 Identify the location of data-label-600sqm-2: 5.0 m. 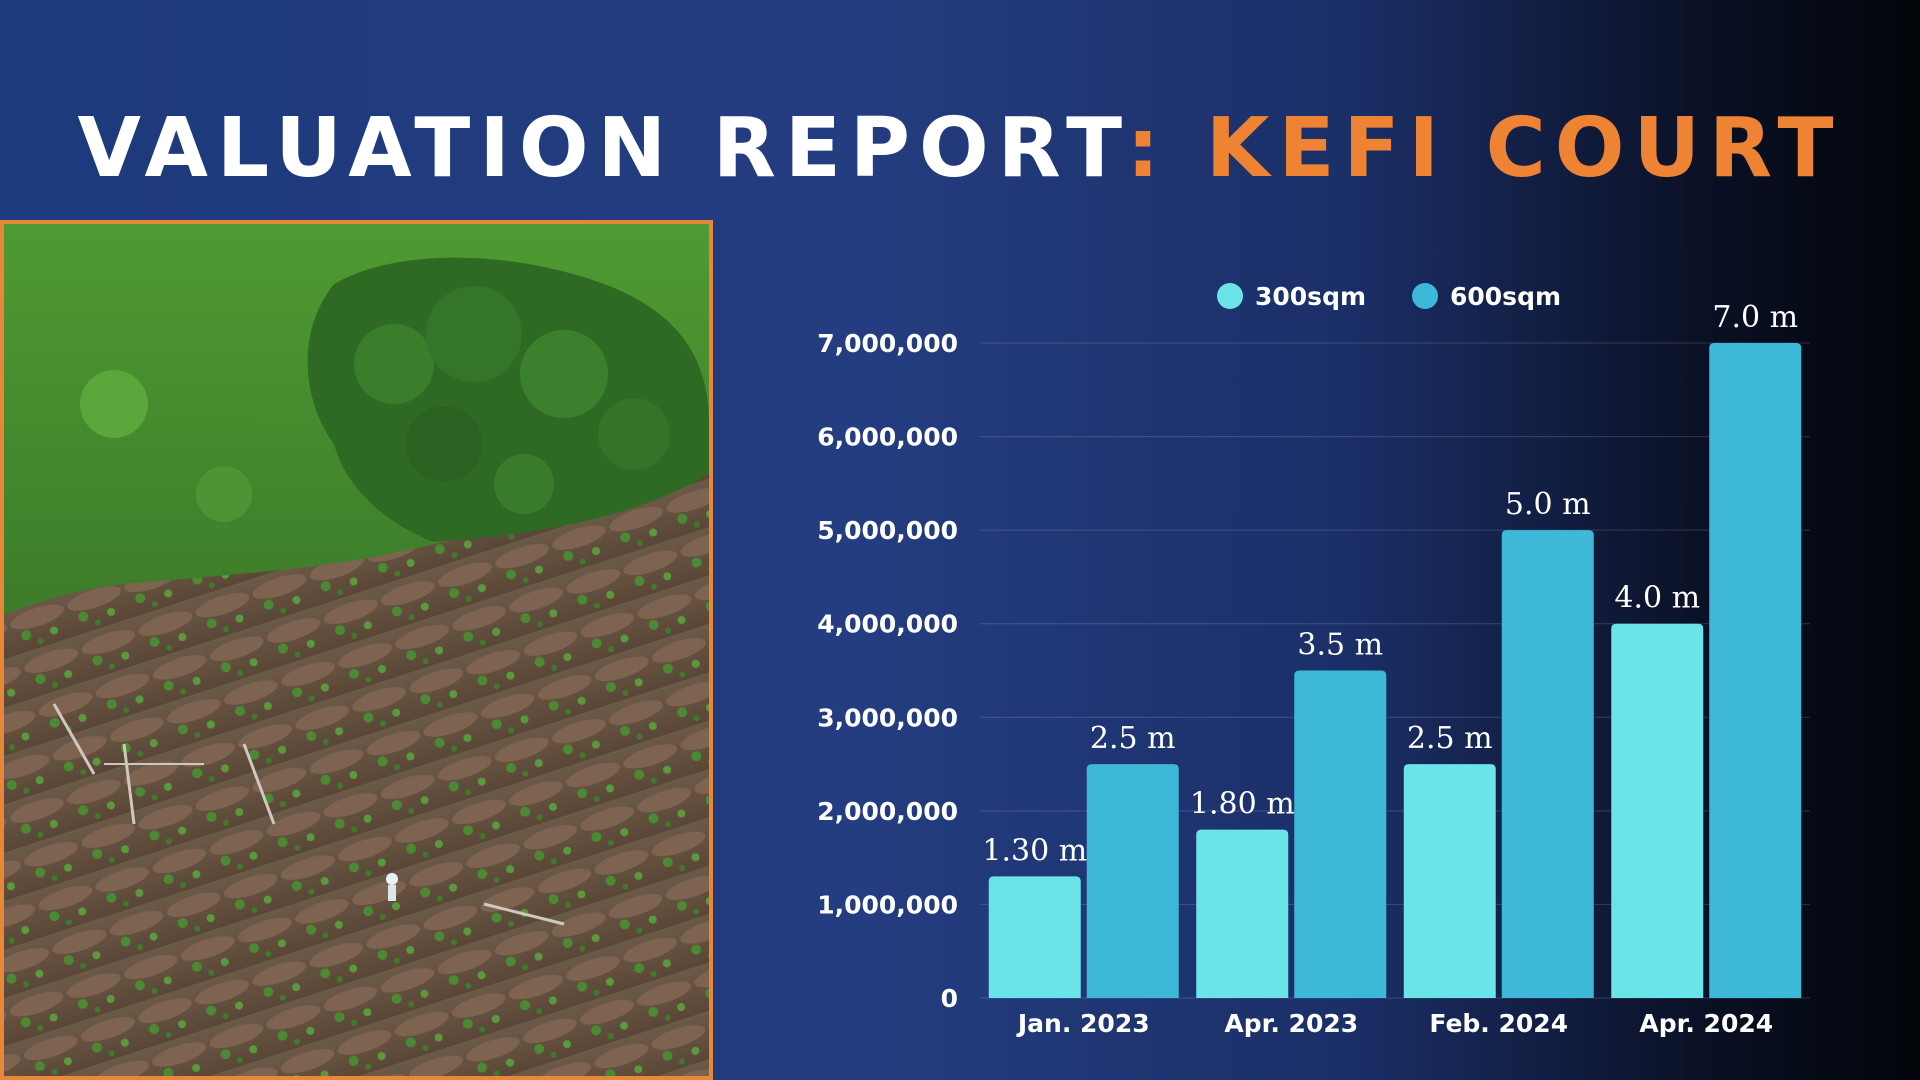
(1548, 504).